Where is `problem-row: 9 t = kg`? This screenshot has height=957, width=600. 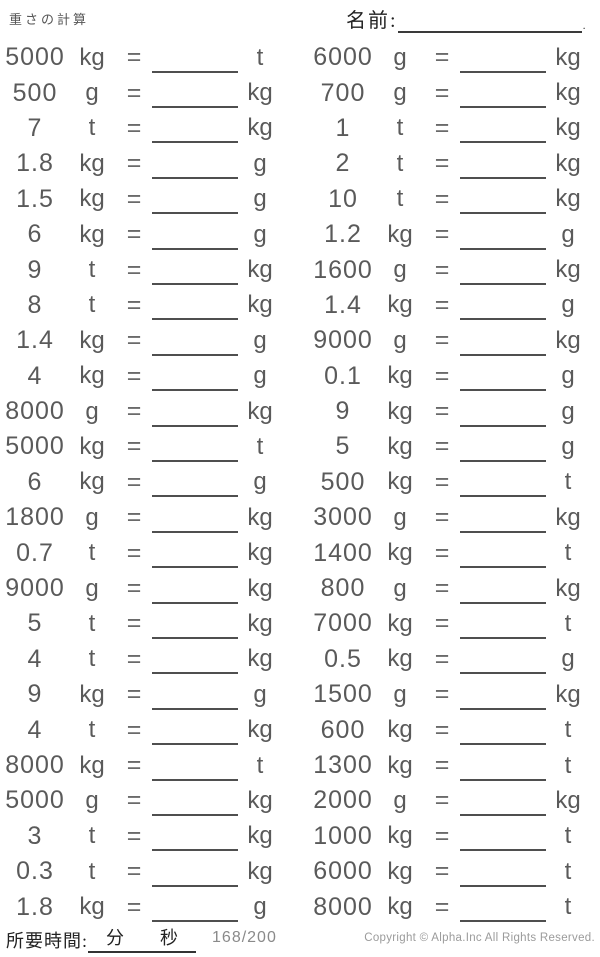
problem-row: 9 t = kg is located at coordinates (142, 269).